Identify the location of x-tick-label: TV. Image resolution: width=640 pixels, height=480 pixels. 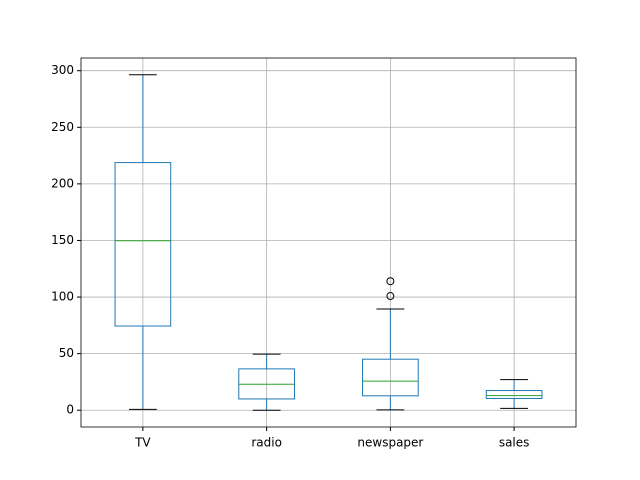
(142, 443).